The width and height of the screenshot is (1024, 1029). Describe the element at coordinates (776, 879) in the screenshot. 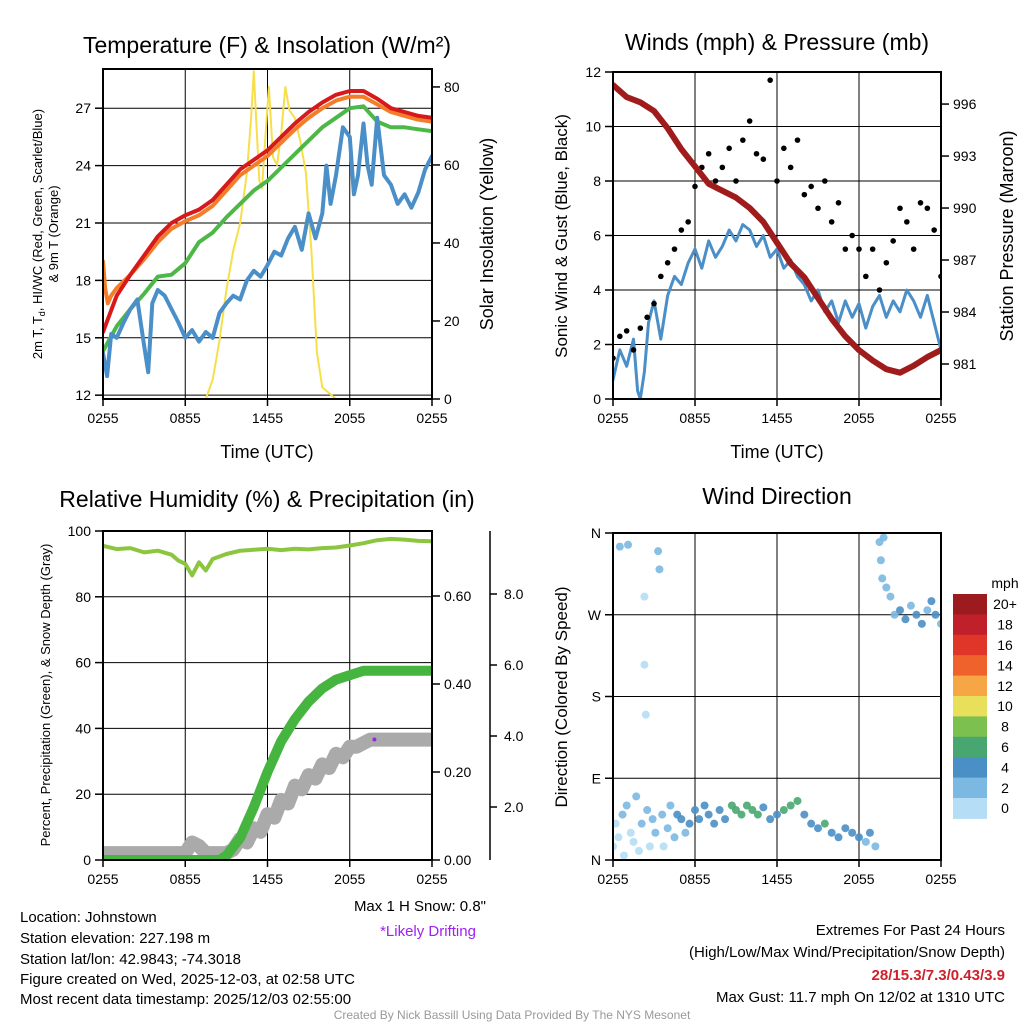

I see `x-tick-label: 1455` at that location.